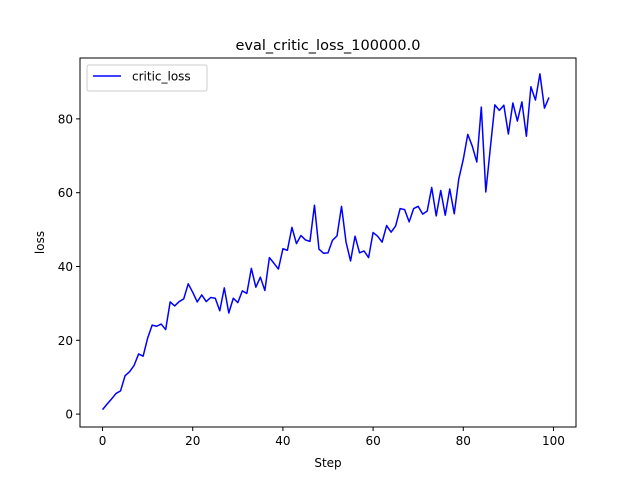 The height and width of the screenshot is (480, 640). What do you see at coordinates (40, 242) in the screenshot?
I see `y-axis-label: loss` at bounding box center [40, 242].